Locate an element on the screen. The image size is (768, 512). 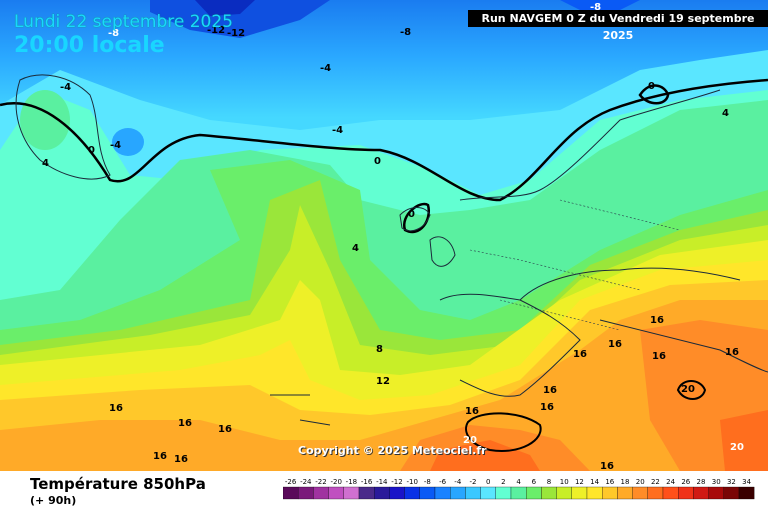
scale-tick-label: 6 is located at coordinates (534, 482).